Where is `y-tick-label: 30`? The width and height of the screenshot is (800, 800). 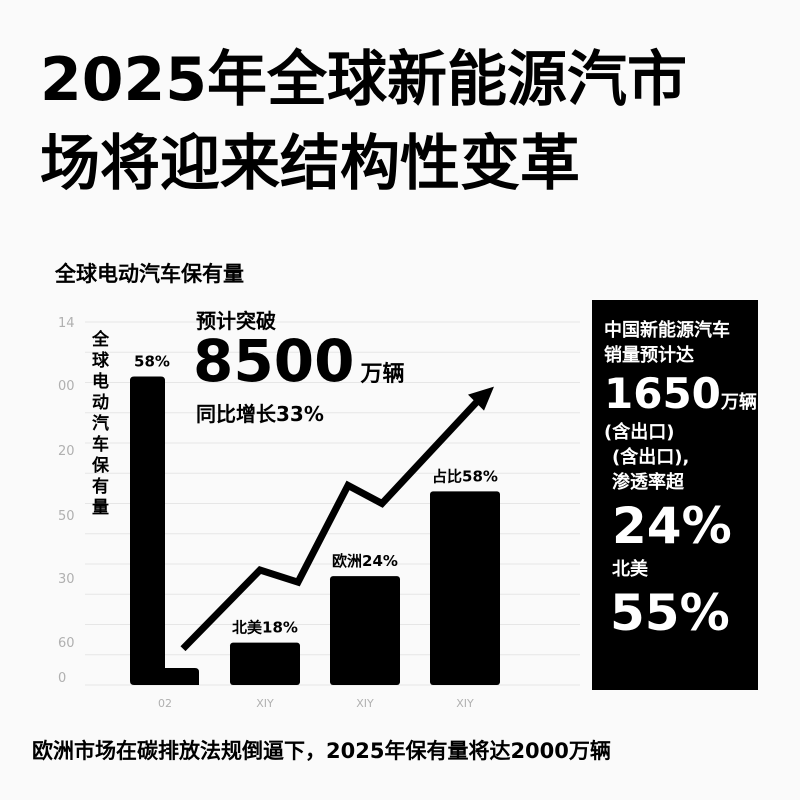
y-tick-label: 30 is located at coordinates (66, 579).